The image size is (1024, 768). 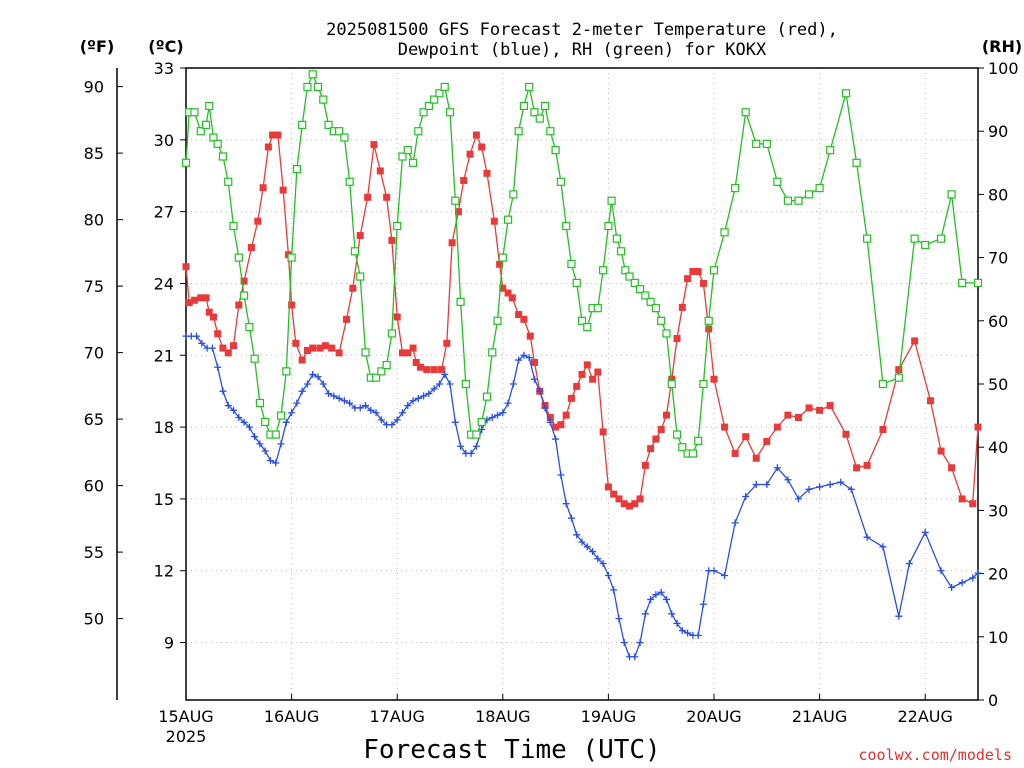 I want to click on f-tick-label: 85, so click(x=94, y=153).